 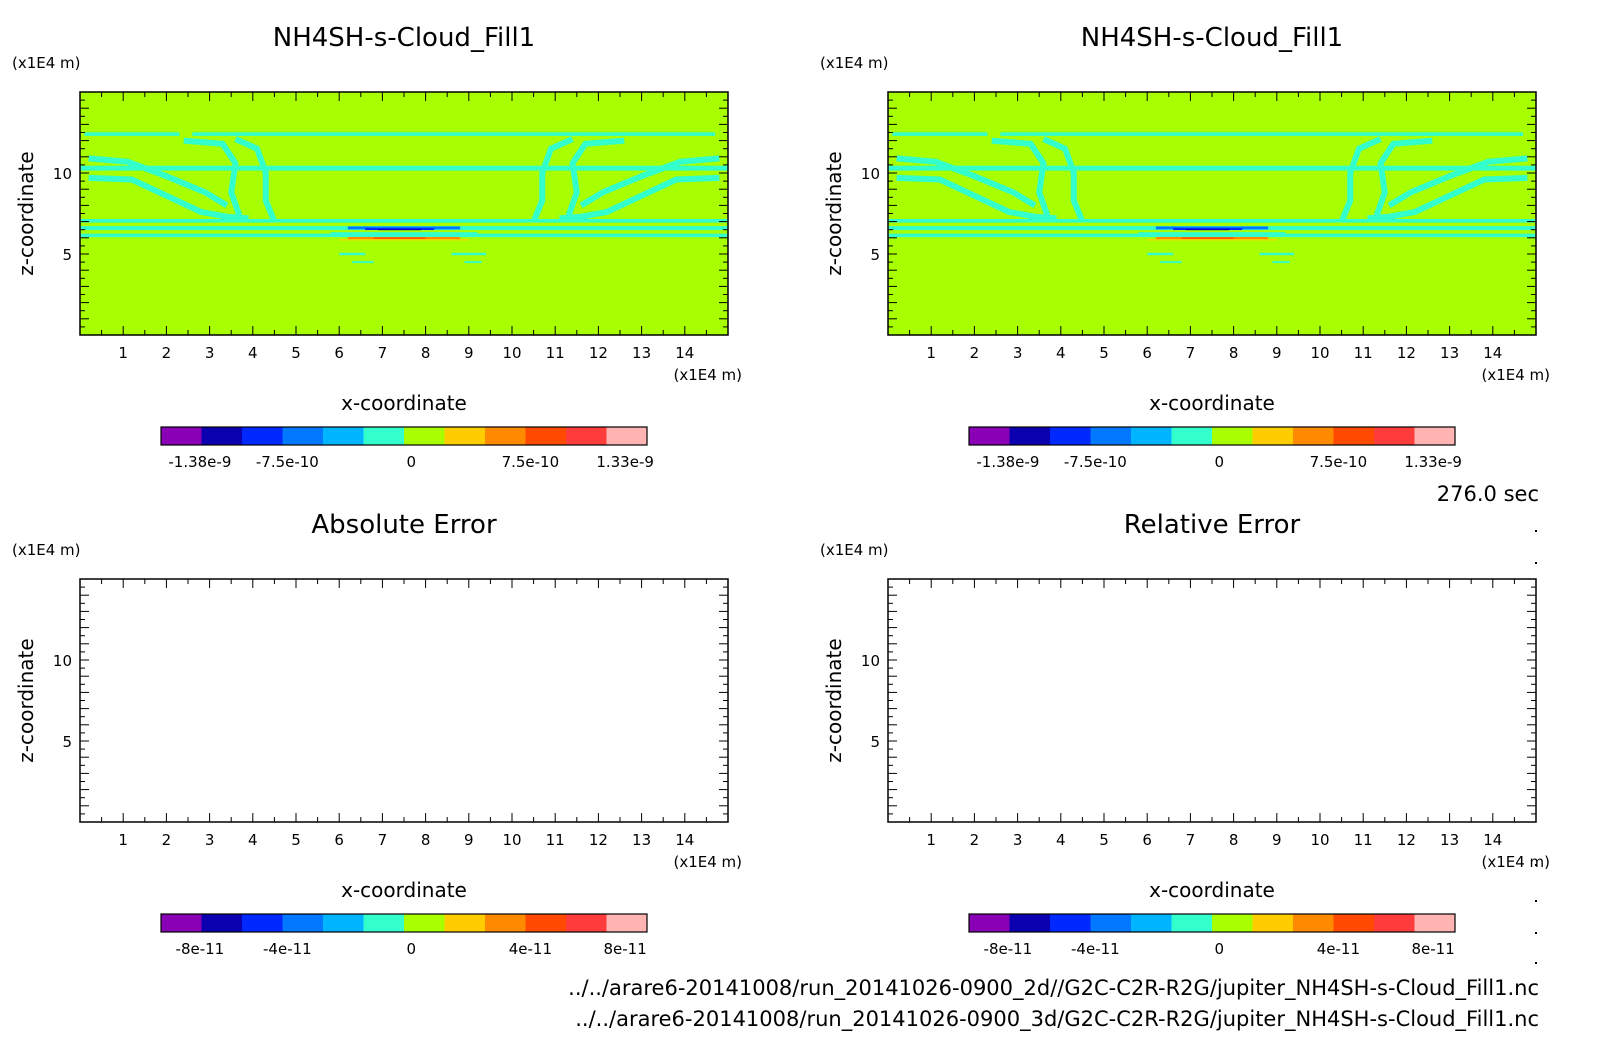 What do you see at coordinates (1212, 525) in the screenshot?
I see `panel-title: Relative Error` at bounding box center [1212, 525].